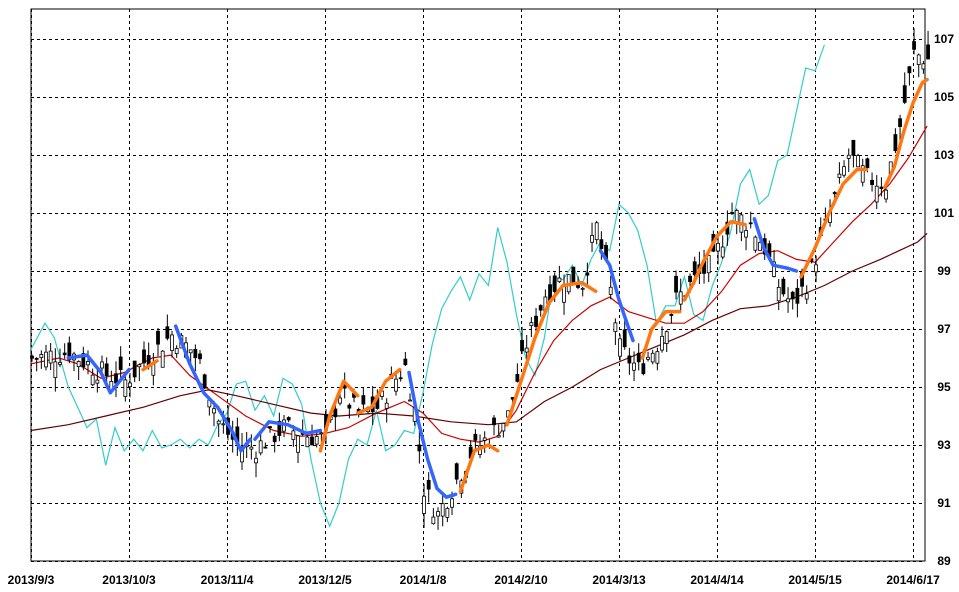 The image size is (959, 592). What do you see at coordinates (944, 387) in the screenshot?
I see `y-tick-label: 95` at bounding box center [944, 387].